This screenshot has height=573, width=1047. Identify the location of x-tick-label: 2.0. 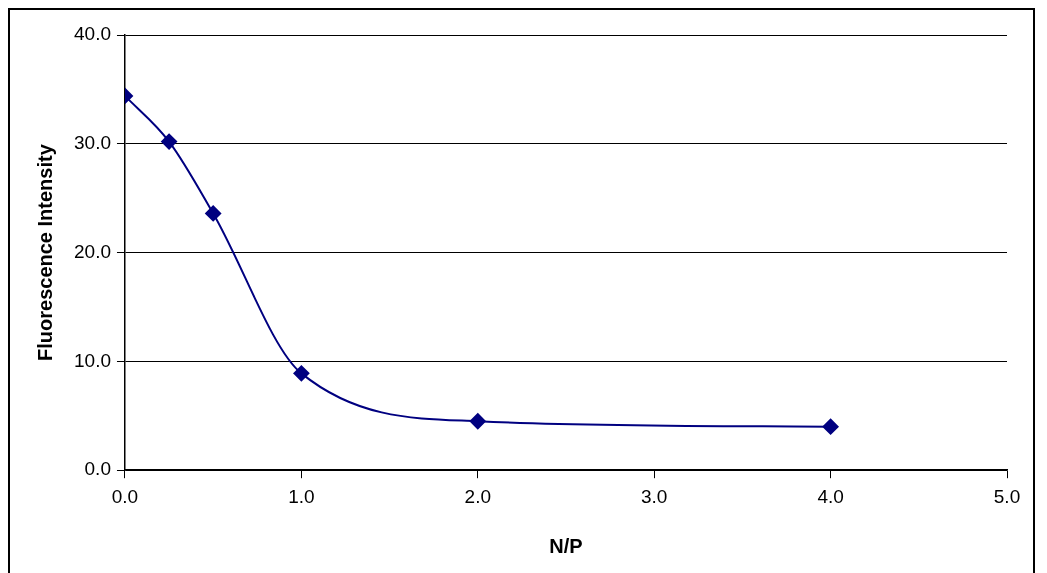
(477, 496).